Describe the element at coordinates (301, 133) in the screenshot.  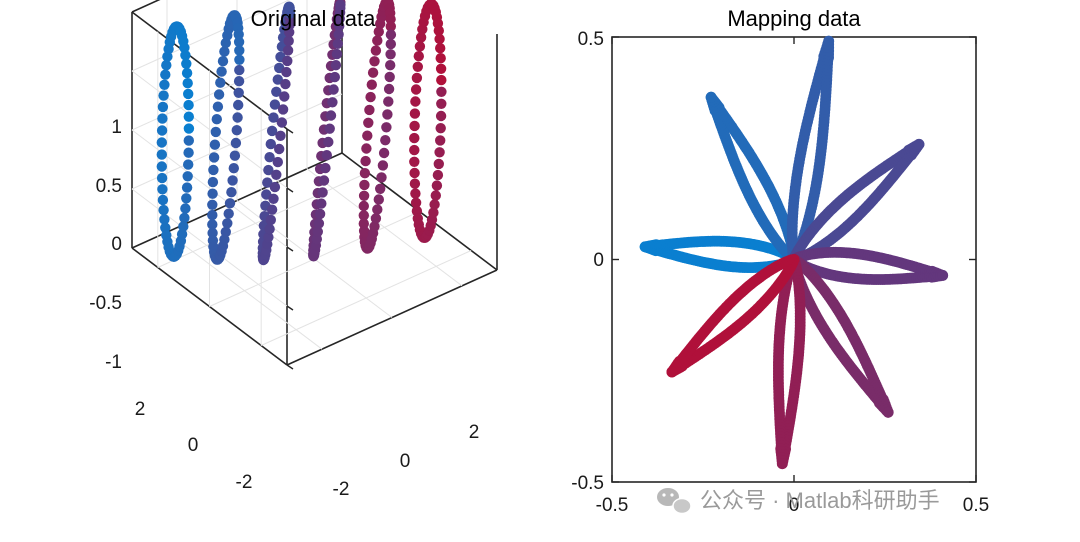
I see `ring-markers` at that location.